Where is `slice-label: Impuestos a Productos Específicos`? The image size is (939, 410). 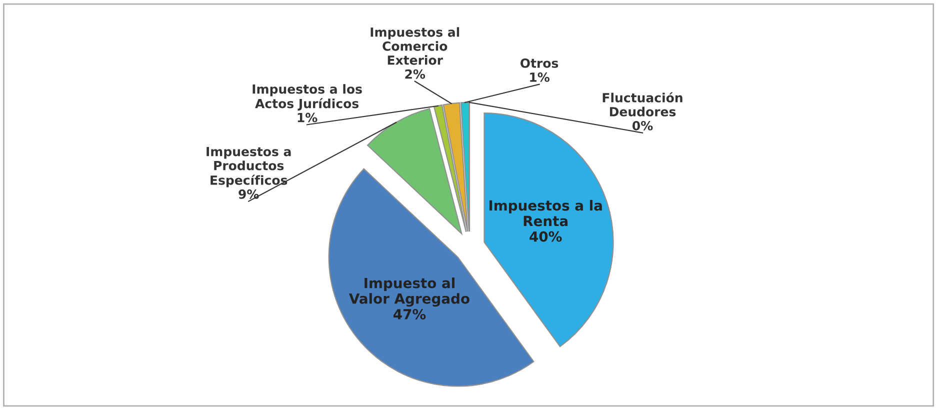
slice-label: Impuestos a Productos Específicos is located at coordinates (248, 167).